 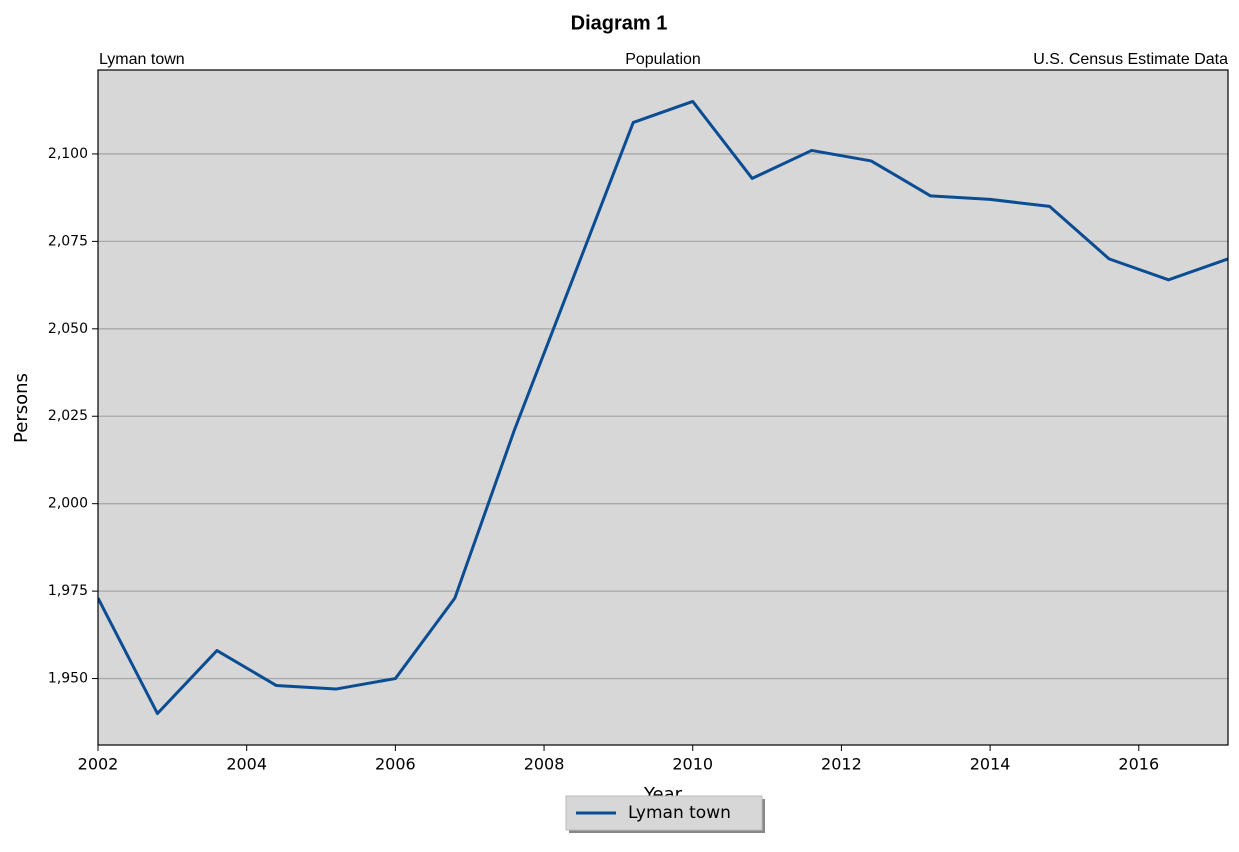 I want to click on x-tick-label: 2010, so click(x=692, y=764).